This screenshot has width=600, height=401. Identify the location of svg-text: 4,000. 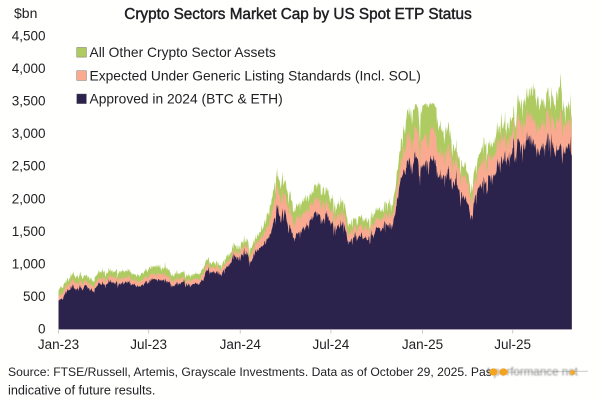
(29, 68).